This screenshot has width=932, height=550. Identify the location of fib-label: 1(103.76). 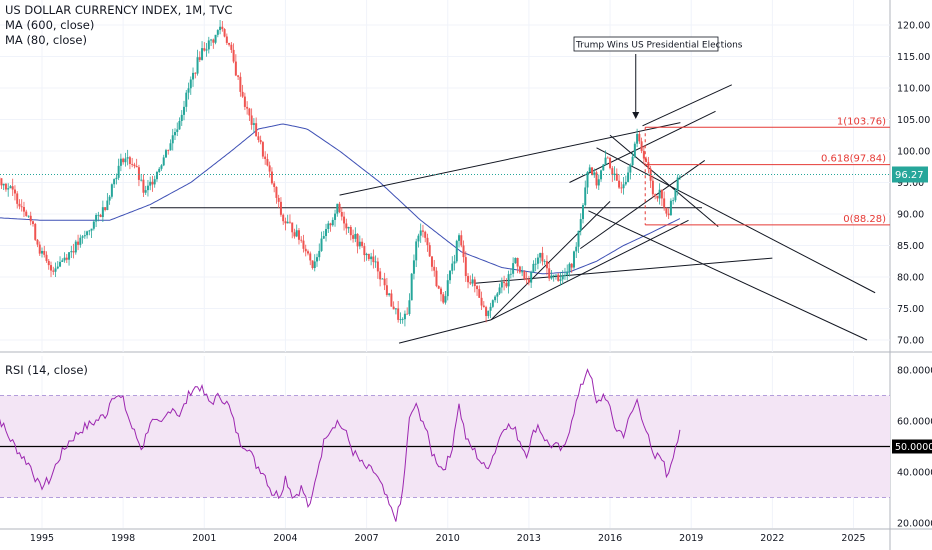
(861, 121).